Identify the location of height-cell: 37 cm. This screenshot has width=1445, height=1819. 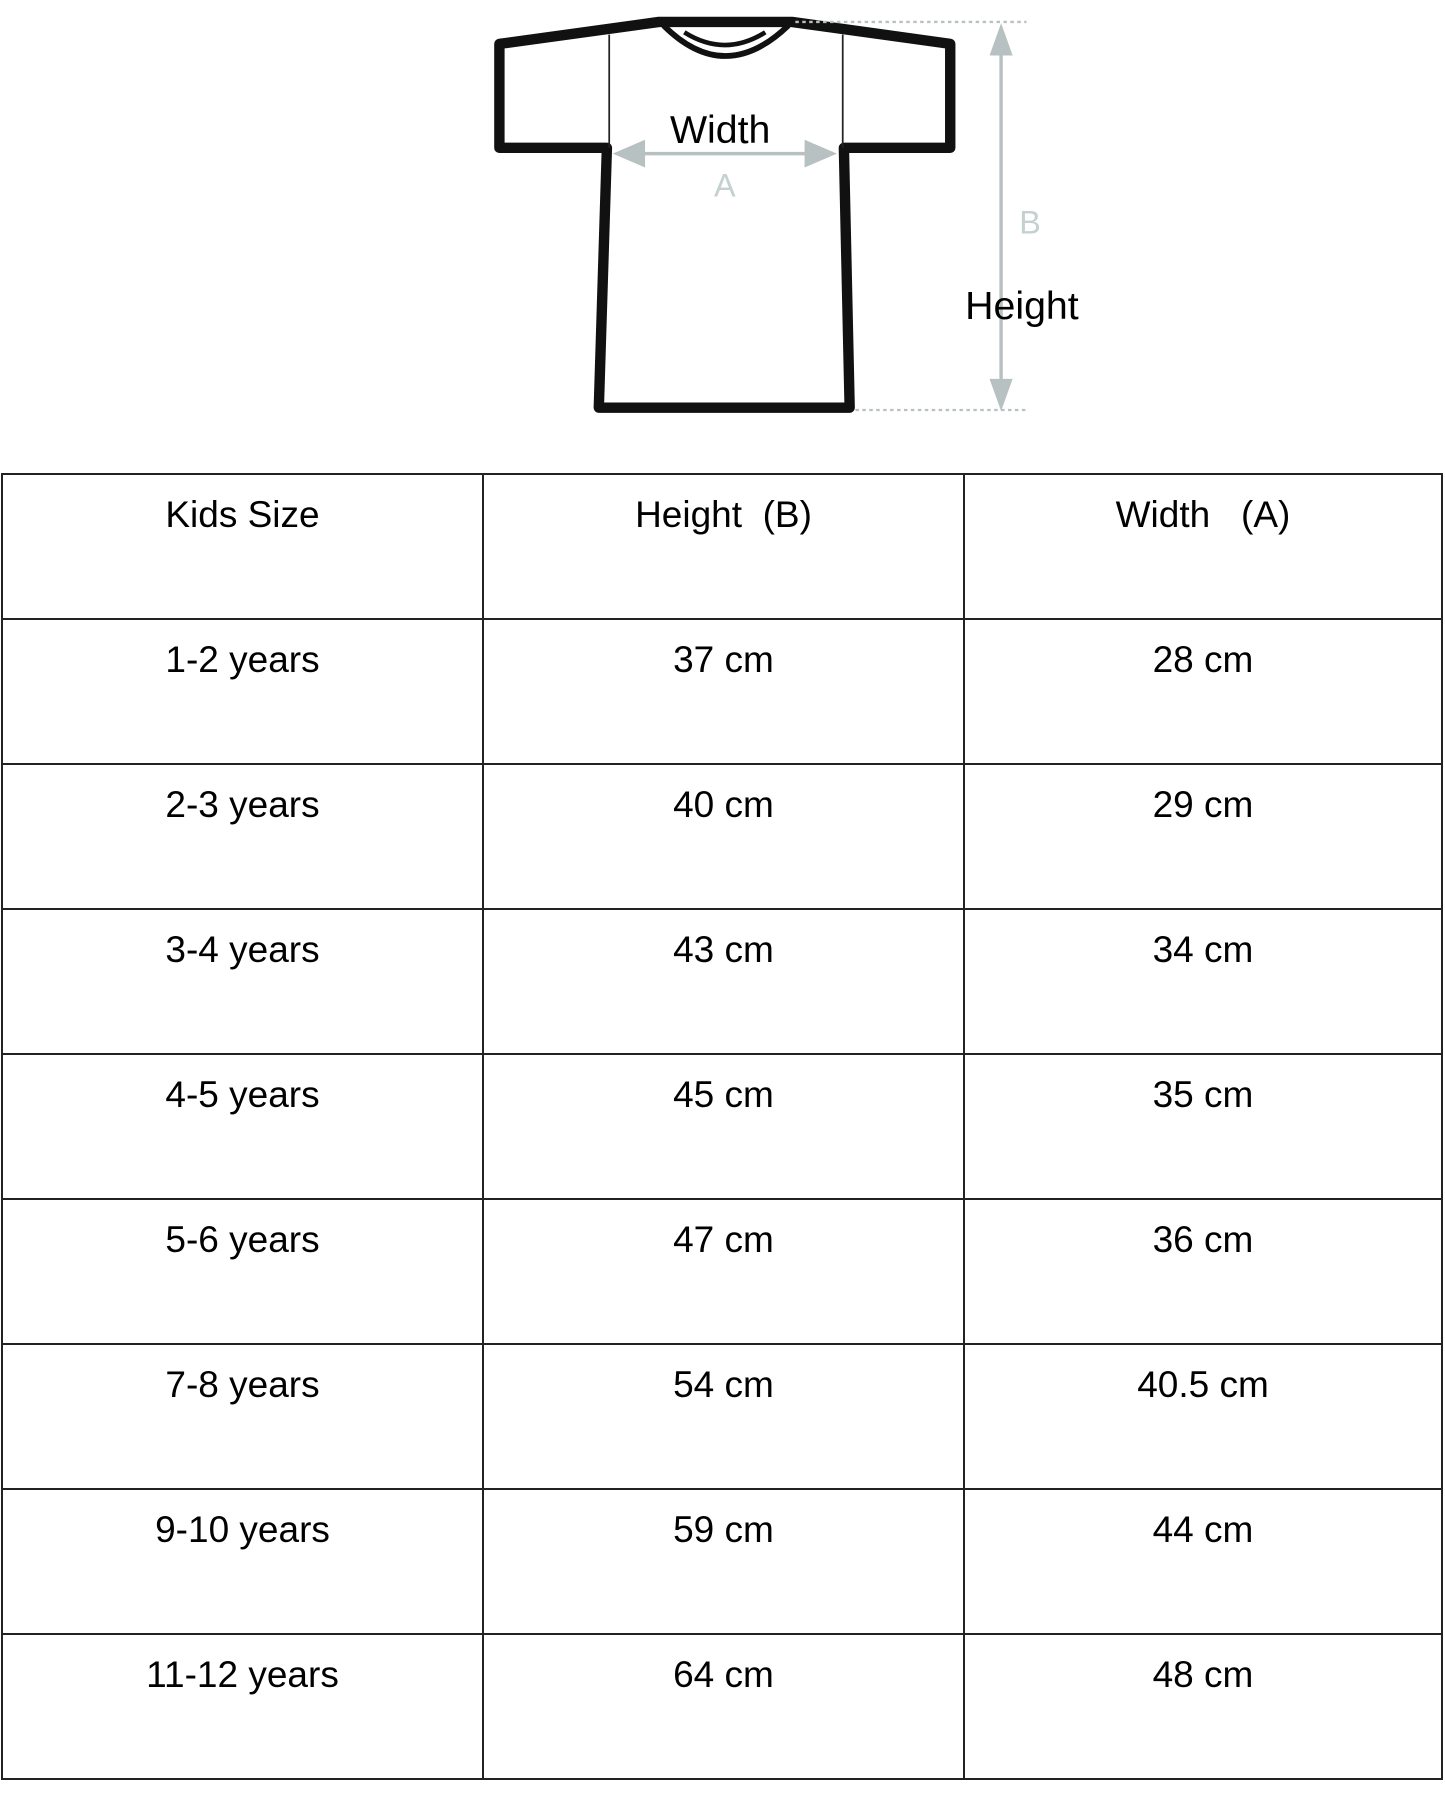
(723, 691).